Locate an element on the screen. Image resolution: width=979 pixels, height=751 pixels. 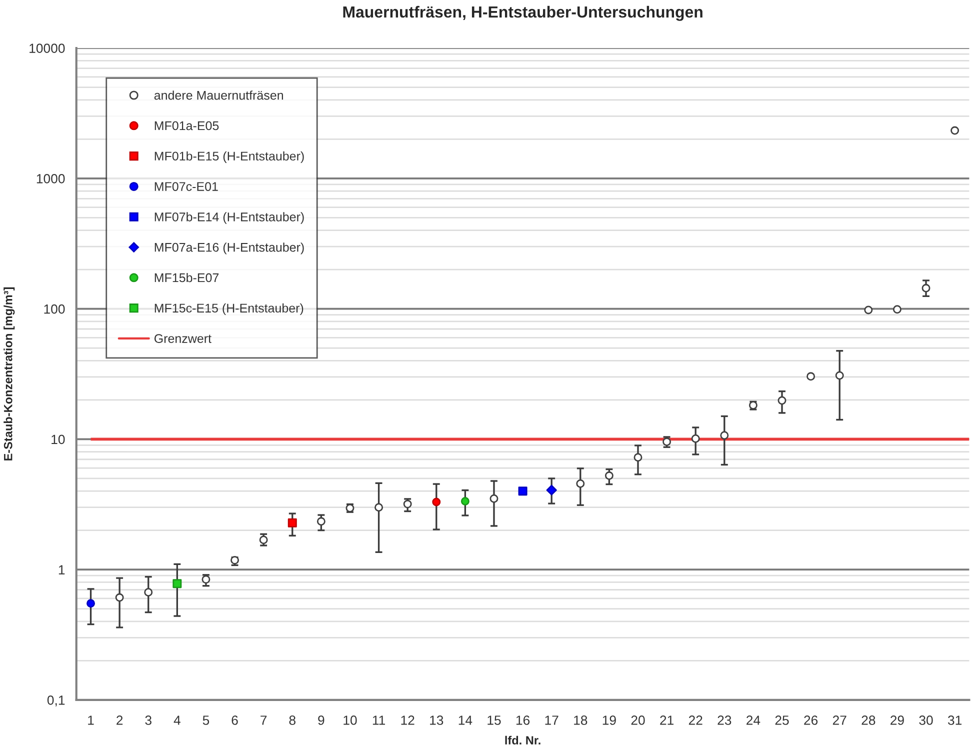
x-tick-label: 26 is located at coordinates (811, 720).